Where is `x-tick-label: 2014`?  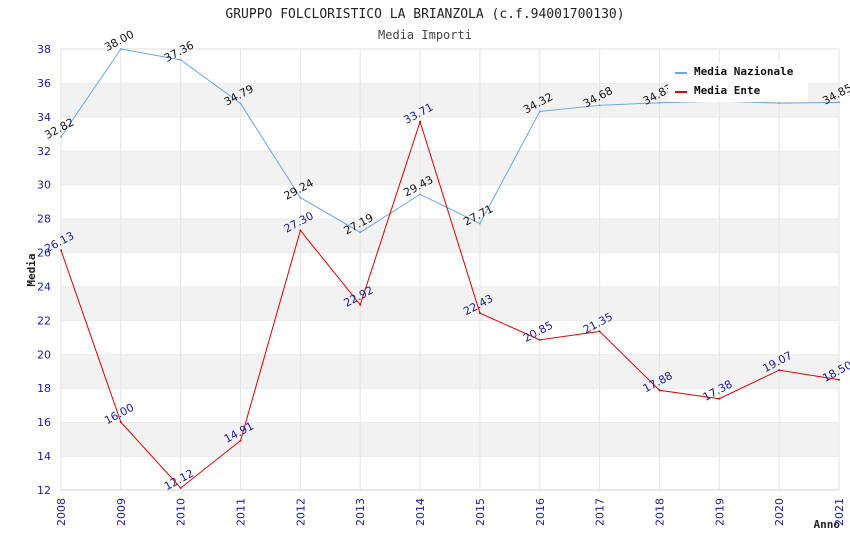 x-tick-label: 2014 is located at coordinates (420, 512).